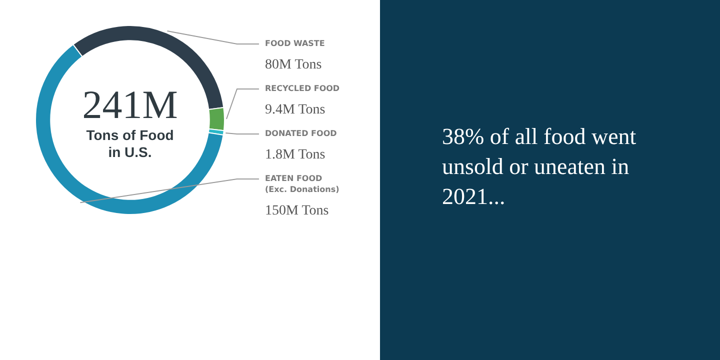 The height and width of the screenshot is (360, 720). I want to click on data-label: 9.4M Tons, so click(295, 110).